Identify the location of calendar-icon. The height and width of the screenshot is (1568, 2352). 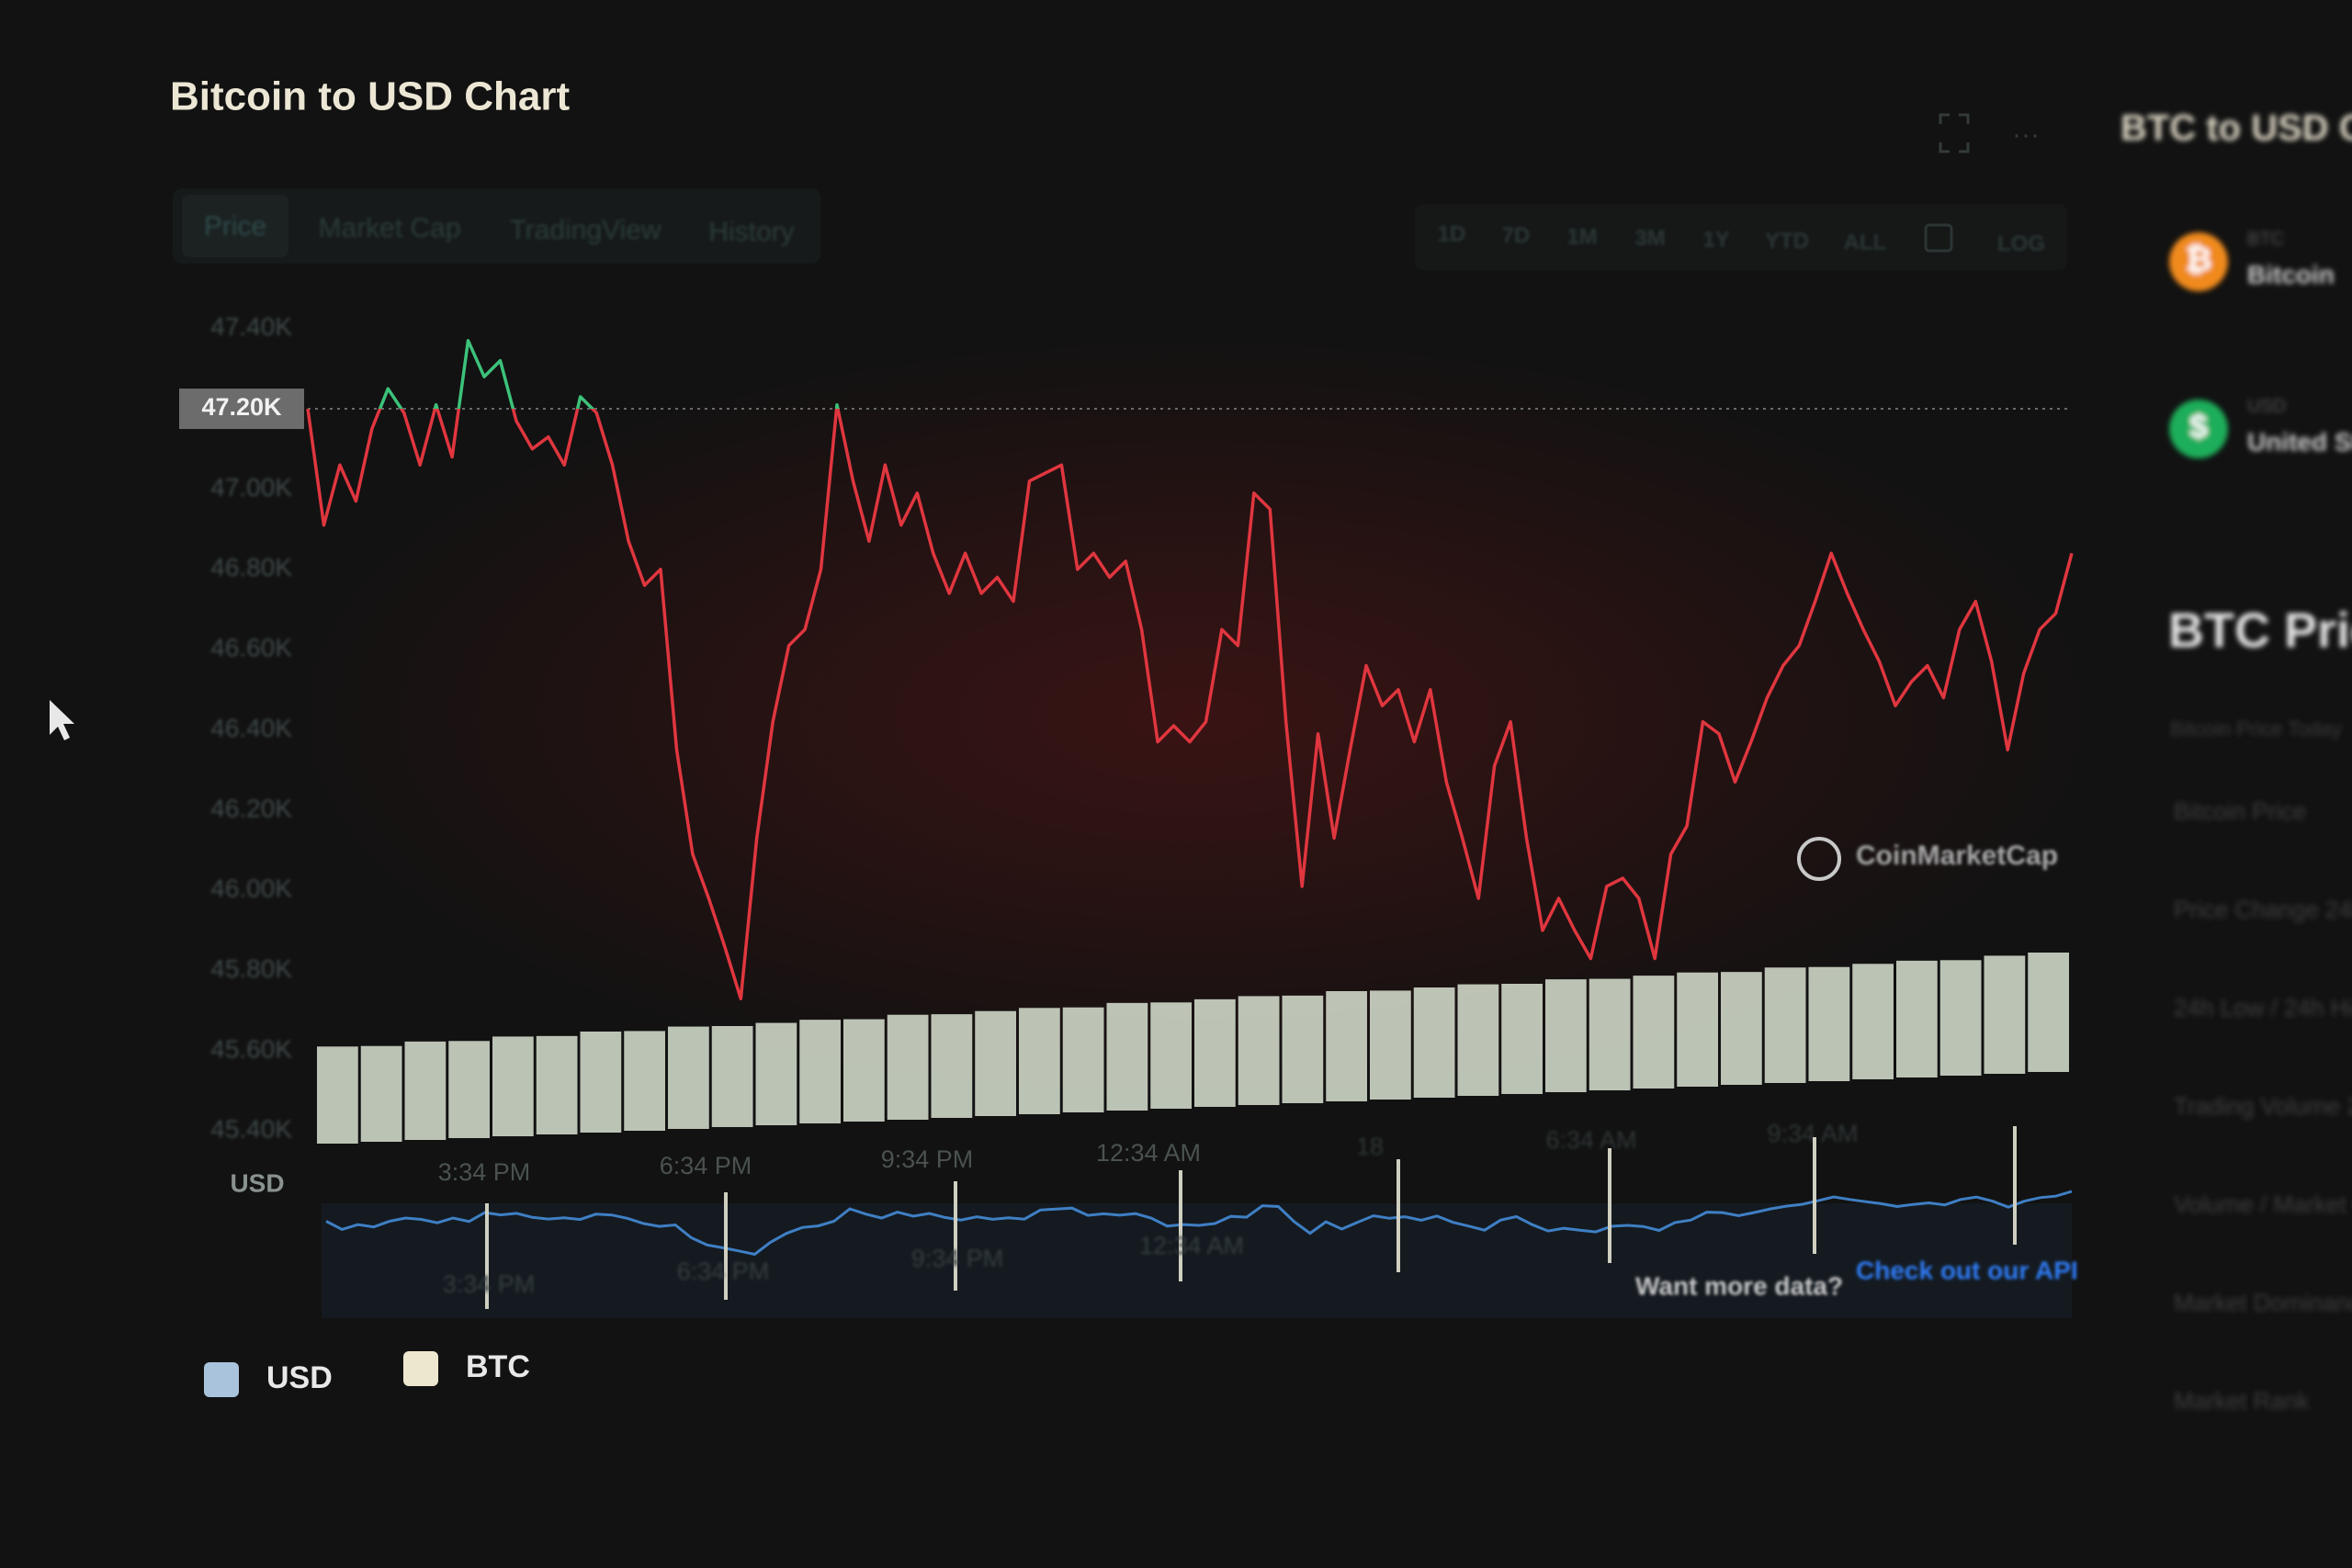
(1938, 238).